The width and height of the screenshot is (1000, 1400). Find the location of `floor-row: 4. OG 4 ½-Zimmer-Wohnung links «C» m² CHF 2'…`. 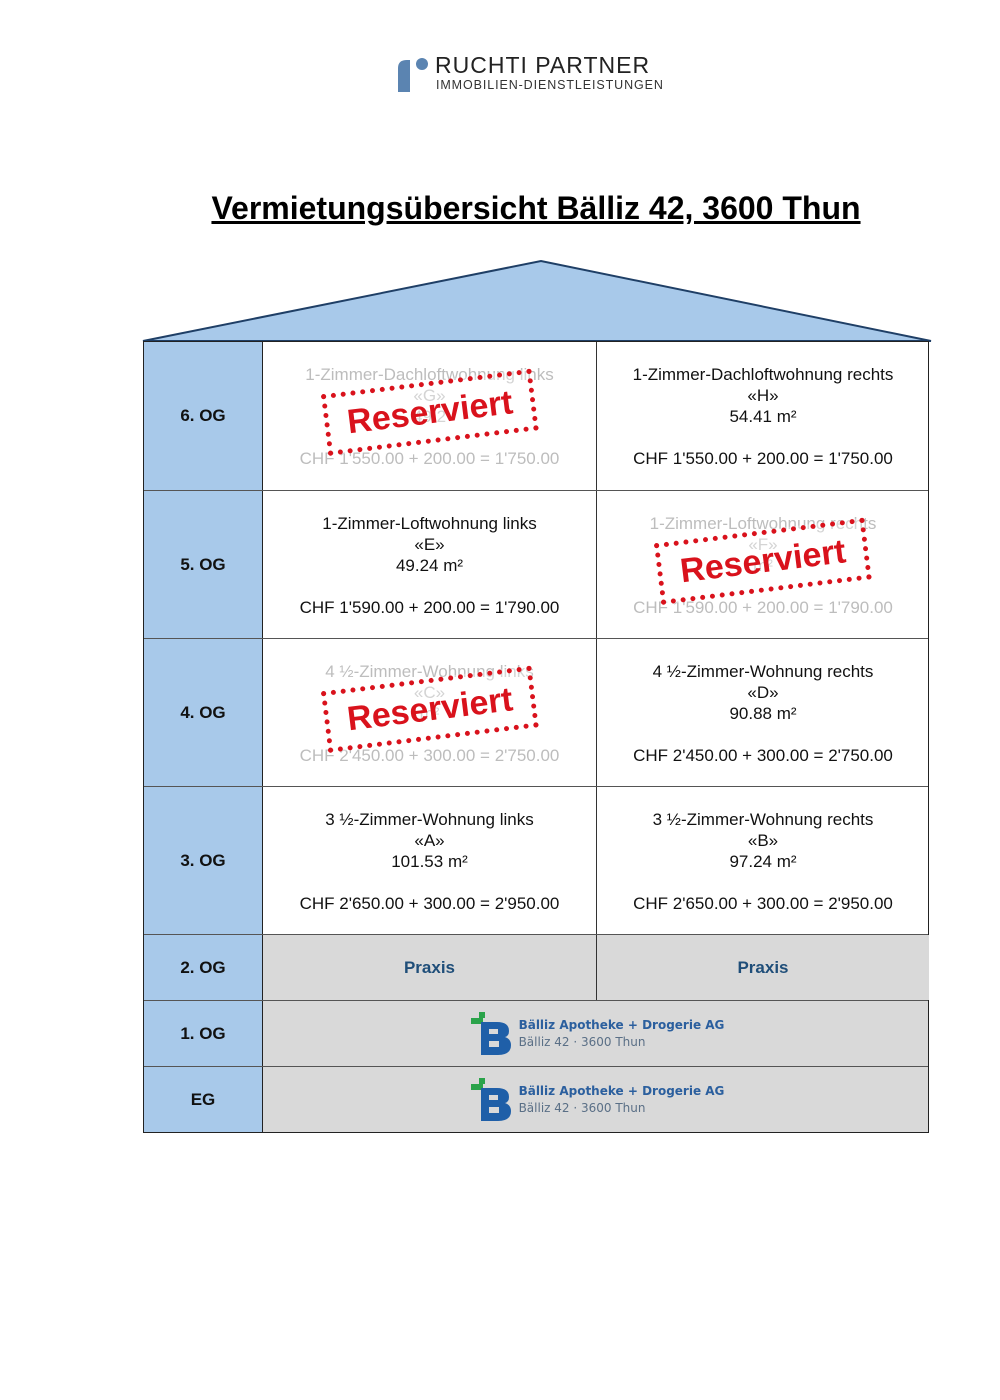

floor-row: 4. OG 4 ½-Zimmer-Wohnung links «C» m² CHF 2'… is located at coordinates (536, 712).